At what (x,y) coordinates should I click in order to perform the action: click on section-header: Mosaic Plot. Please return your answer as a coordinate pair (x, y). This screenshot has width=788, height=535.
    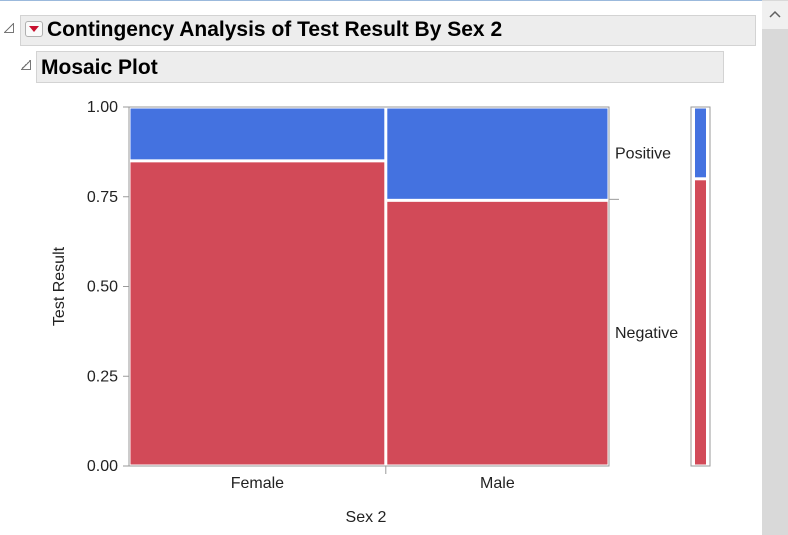
    Looking at the image, I should click on (380, 67).